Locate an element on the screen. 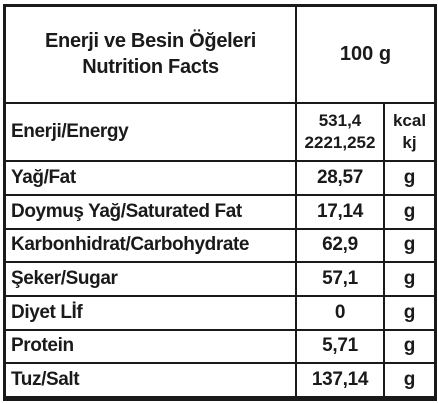 Image resolution: width=438 pixels, height=403 pixels. table-row: Karbonhidrat/Carbohydrate 62,9 g is located at coordinates (220, 245).